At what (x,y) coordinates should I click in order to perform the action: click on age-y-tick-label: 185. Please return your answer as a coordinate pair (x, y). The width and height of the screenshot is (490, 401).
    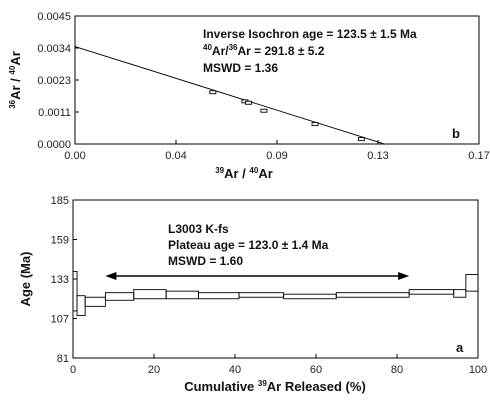
    Looking at the image, I should click on (60, 201).